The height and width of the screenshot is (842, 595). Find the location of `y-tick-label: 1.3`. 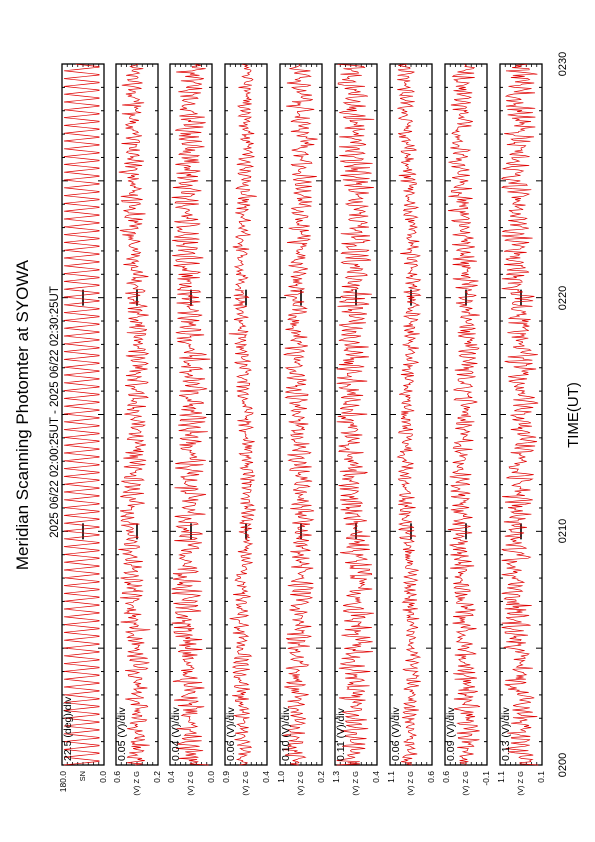

y-tick-label: 1.3 is located at coordinates (336, 777).